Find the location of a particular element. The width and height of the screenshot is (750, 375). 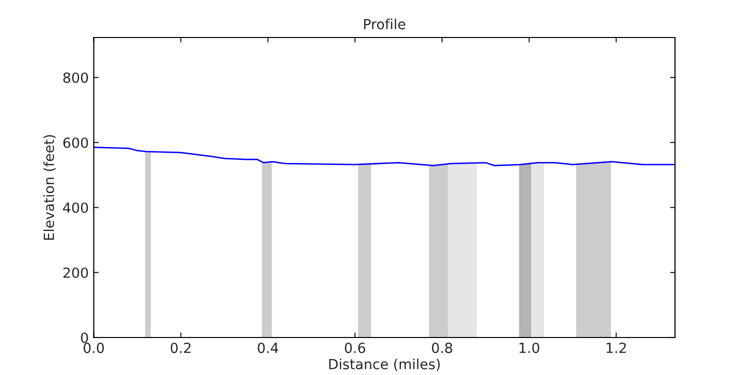

chart-title: Profile is located at coordinates (385, 24).